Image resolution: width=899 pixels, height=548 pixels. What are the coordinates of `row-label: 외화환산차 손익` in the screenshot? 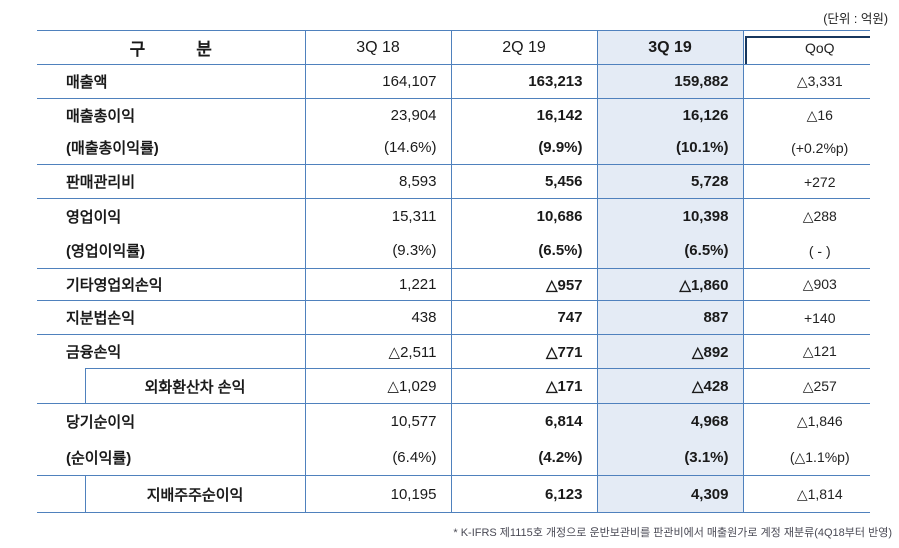 It's located at (195, 386).